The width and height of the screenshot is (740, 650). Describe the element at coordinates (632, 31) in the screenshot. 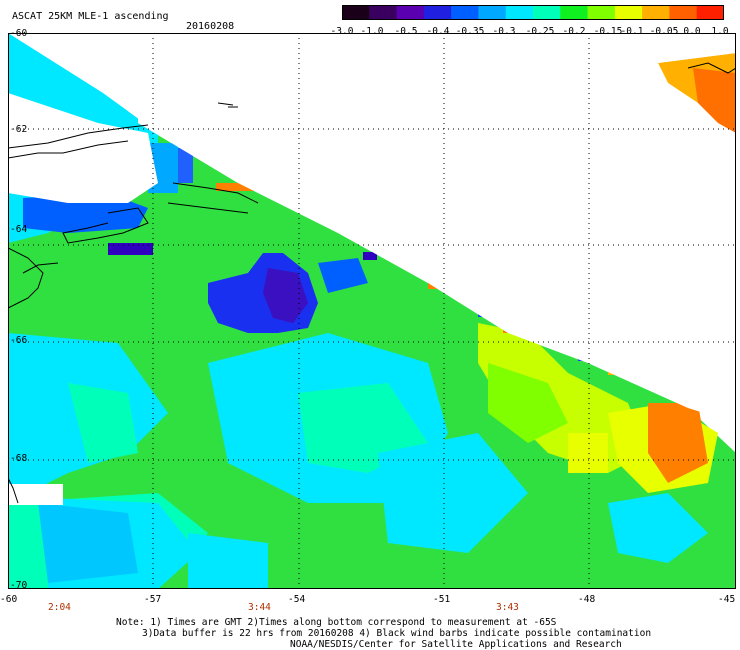

I see `colorbar-label: -0.1` at that location.